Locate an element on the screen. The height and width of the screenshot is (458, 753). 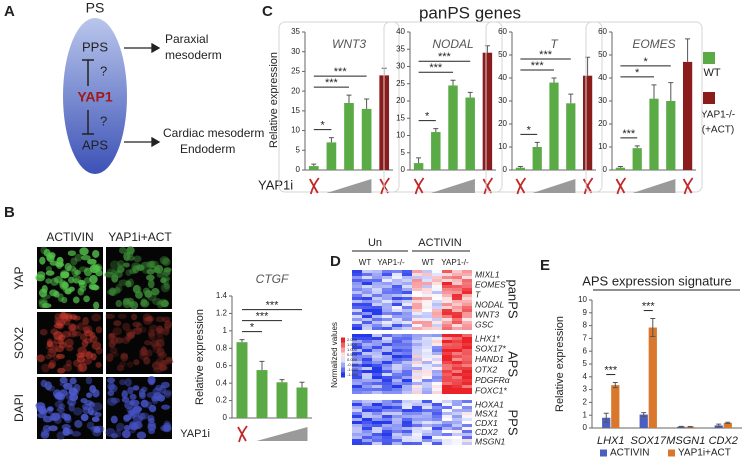
row-label: SOX2 is located at coordinates (19, 343).